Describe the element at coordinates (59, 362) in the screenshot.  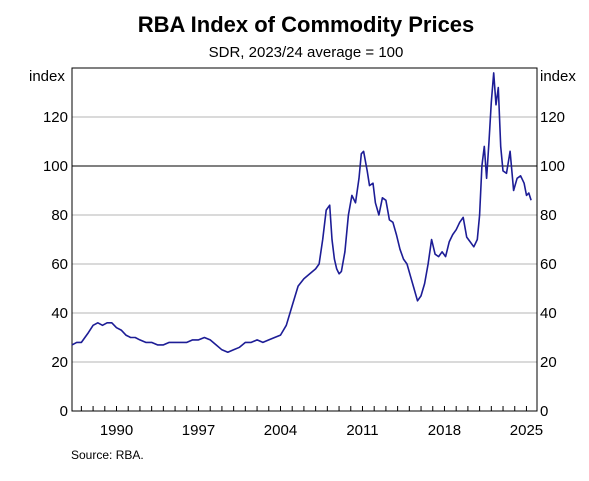
I see `y-tick-label-left: 20` at that location.